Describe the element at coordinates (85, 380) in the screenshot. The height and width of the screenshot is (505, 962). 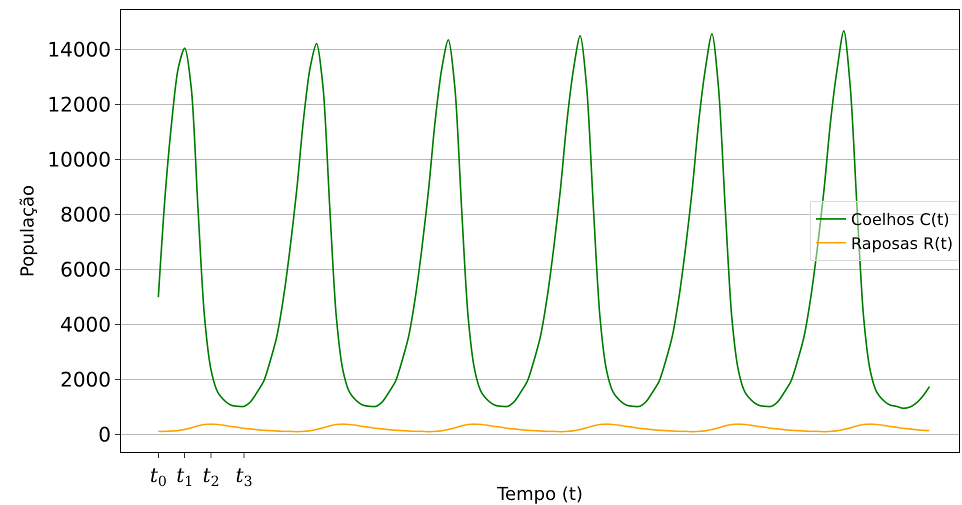
I see `y-tick-label: 2000` at that location.